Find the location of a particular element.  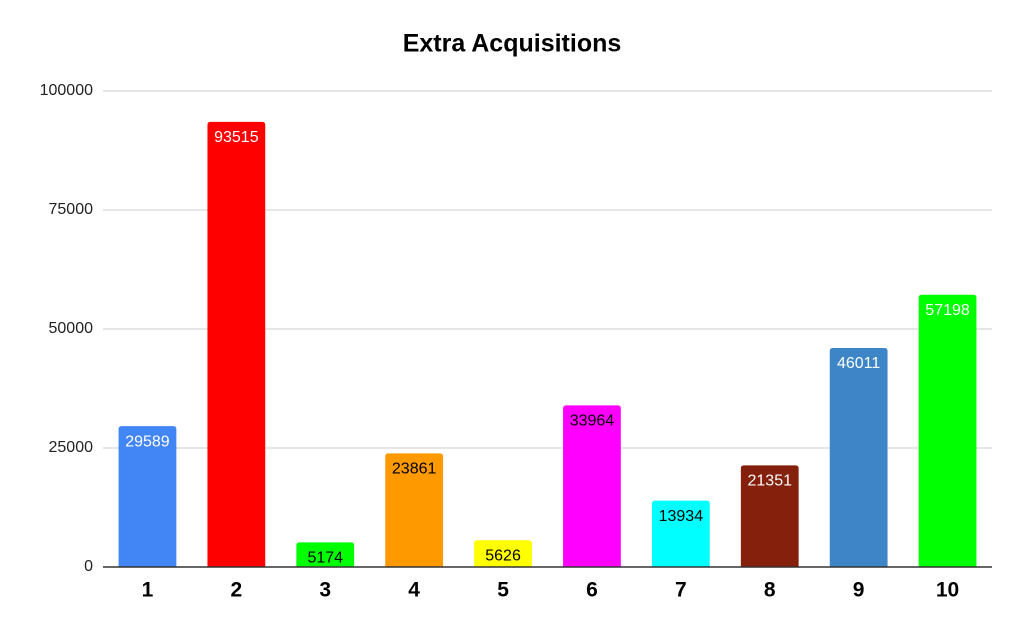

data-label: 23861 is located at coordinates (414, 469).